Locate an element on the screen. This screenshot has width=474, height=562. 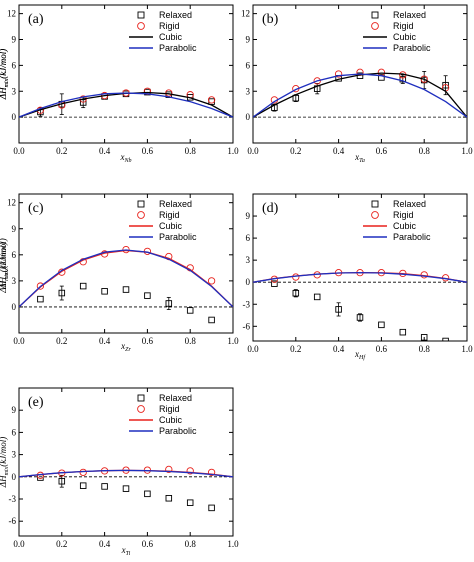
x-axis-label: xTa is located at coordinates (359, 158).